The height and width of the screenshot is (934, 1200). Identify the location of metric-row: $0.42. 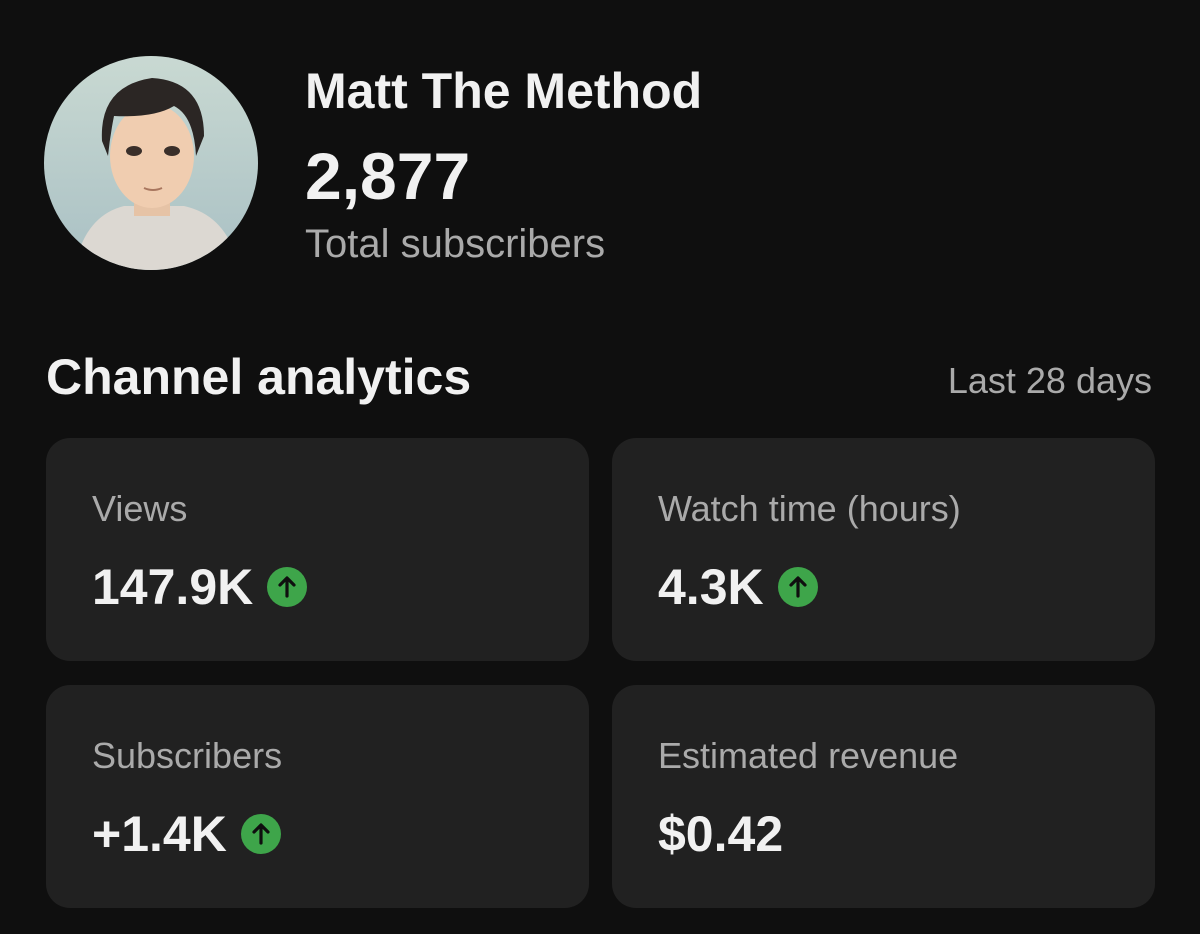
(720, 834).